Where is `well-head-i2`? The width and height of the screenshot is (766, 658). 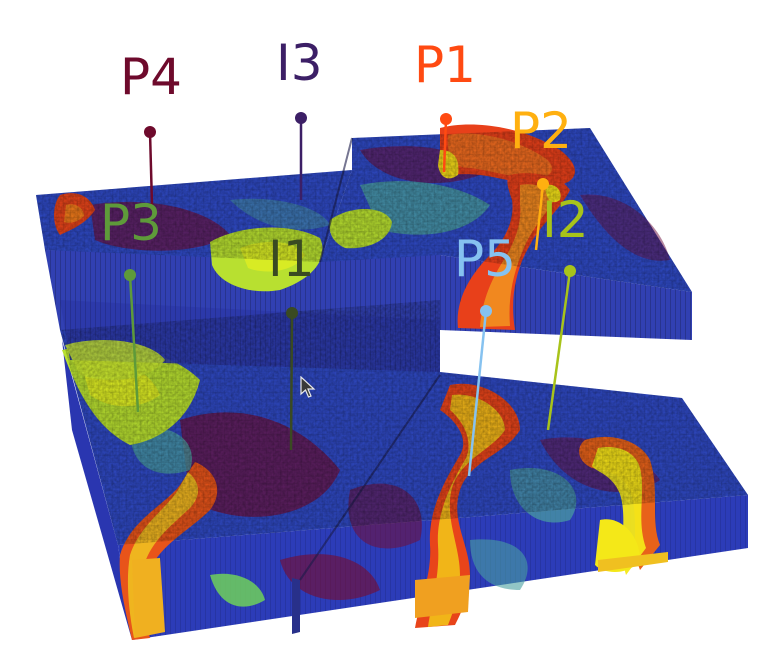
well-head-i2 is located at coordinates (570, 271).